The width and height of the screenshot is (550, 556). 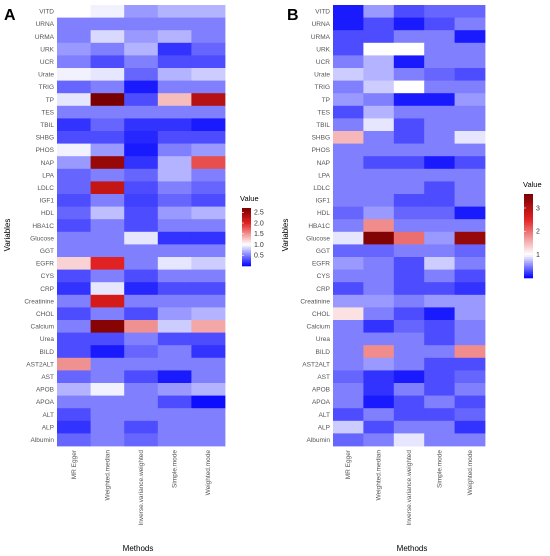 What do you see at coordinates (46, 87) in the screenshot?
I see `y-tick-label: TRIG` at bounding box center [46, 87].